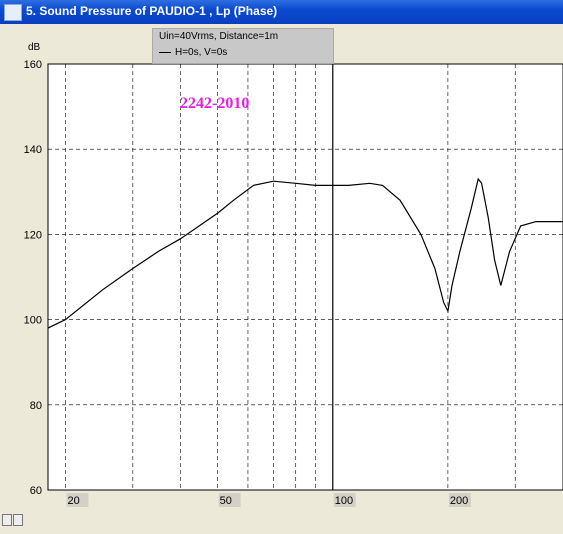  I want to click on y-tick-label: 160, so click(33, 65).